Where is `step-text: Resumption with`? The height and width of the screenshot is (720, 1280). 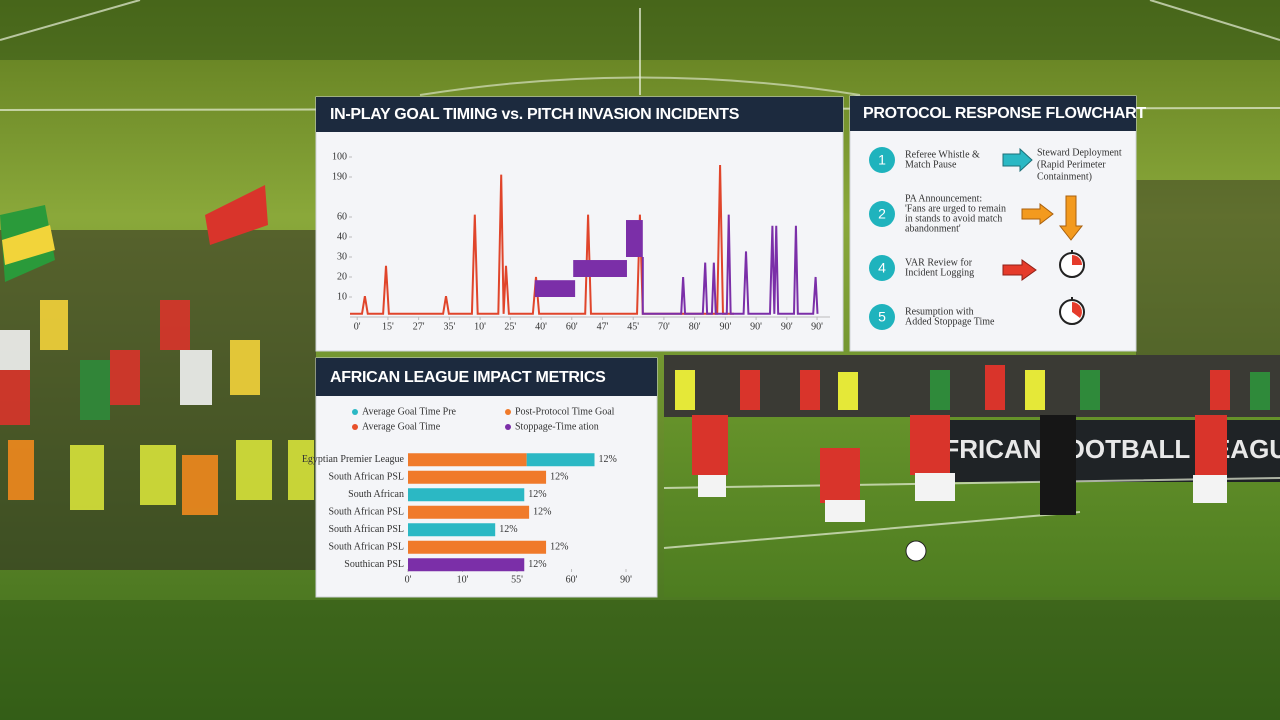 step-text: Resumption with is located at coordinates (939, 311).